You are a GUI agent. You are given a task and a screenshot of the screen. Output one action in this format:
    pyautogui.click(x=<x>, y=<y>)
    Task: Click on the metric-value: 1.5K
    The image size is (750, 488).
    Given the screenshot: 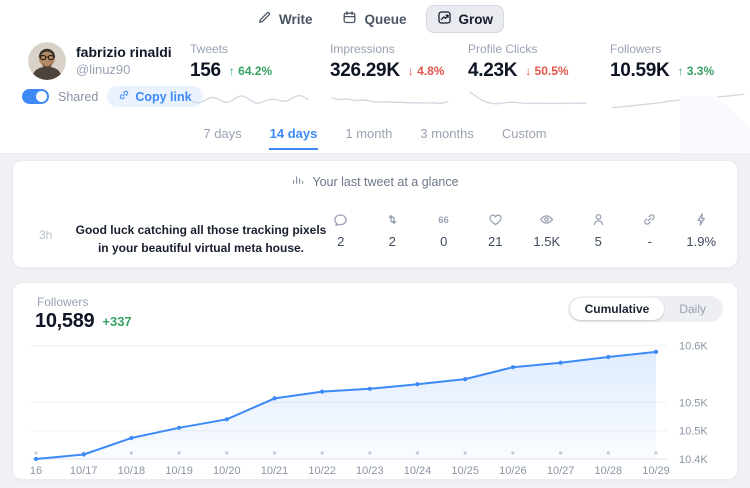 What is the action you would take?
    pyautogui.click(x=547, y=241)
    